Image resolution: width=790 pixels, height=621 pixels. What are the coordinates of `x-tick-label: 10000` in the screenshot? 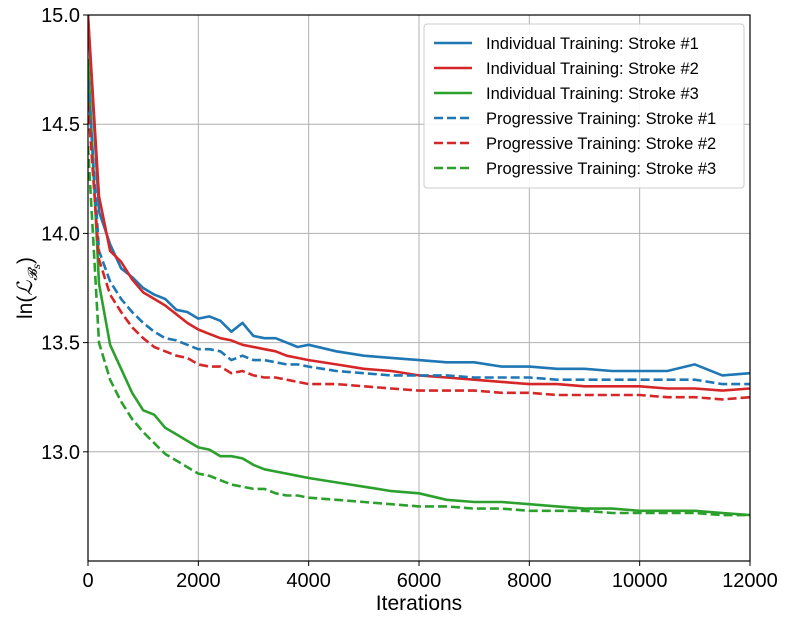 It's located at (640, 581).